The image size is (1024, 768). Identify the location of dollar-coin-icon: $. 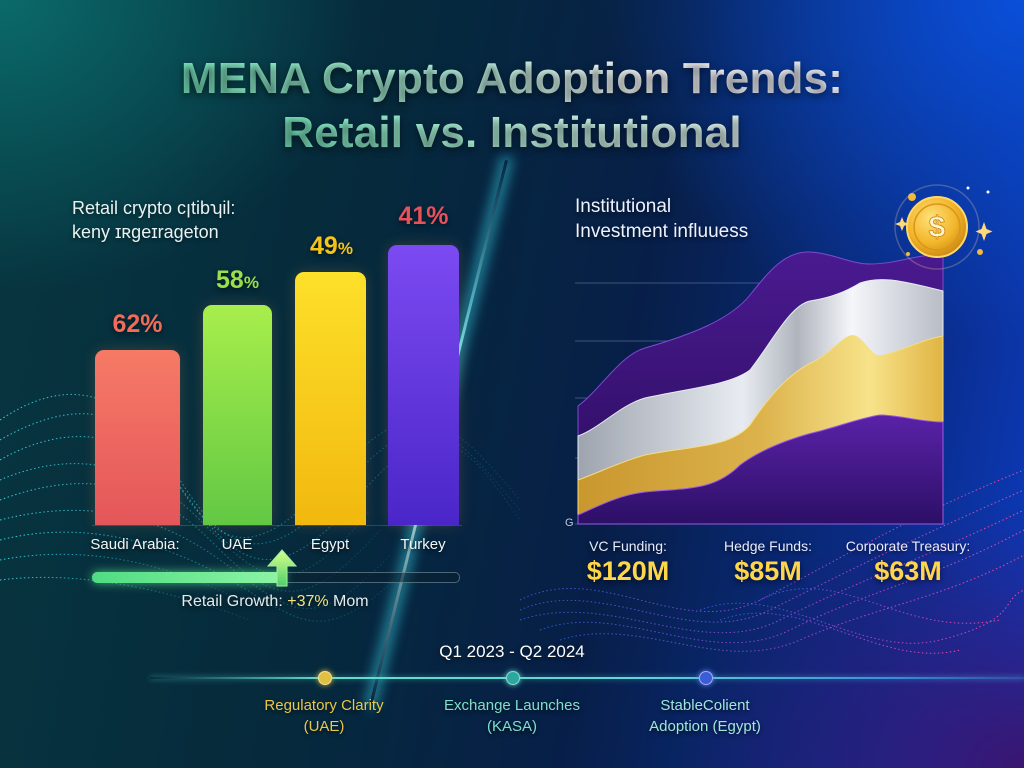
(943, 227).